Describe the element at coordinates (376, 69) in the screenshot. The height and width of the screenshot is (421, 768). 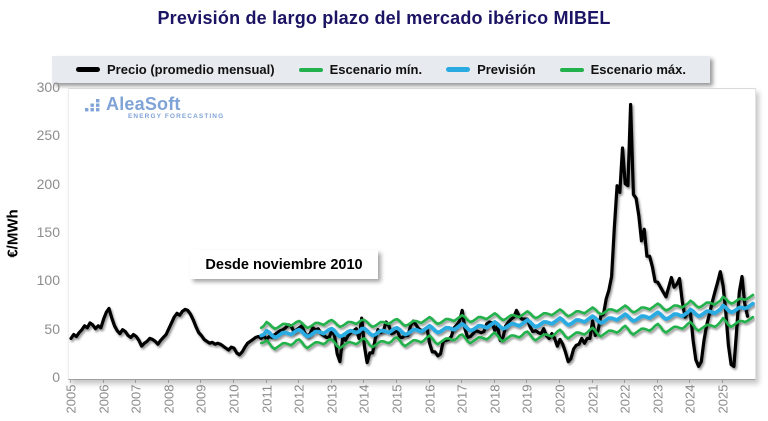
I see `legend-label: Escenario mín.` at that location.